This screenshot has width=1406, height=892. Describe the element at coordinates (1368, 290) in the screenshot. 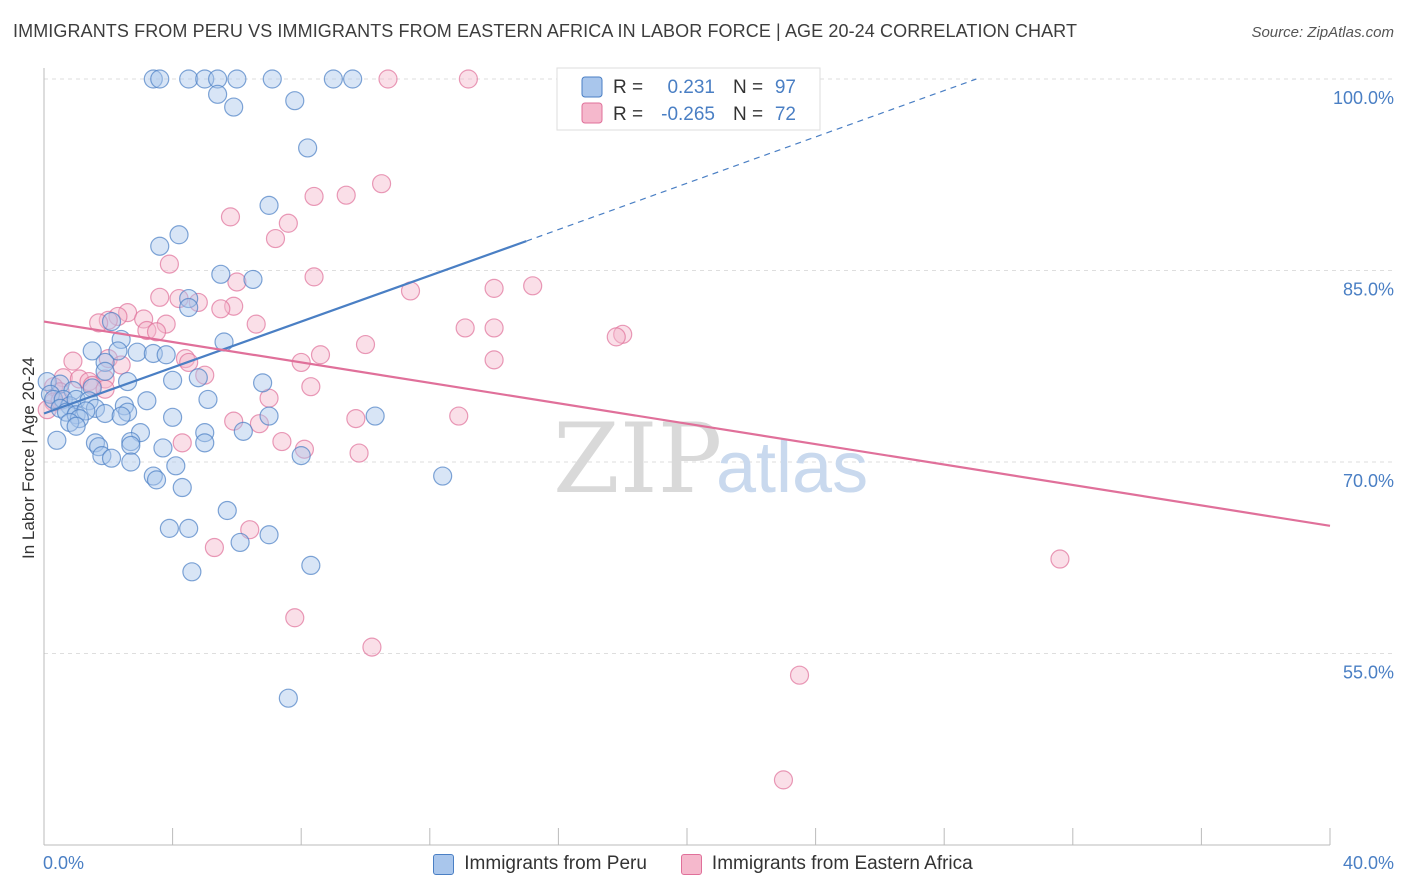

I see `y-tick-label-1: 85.0%` at that location.